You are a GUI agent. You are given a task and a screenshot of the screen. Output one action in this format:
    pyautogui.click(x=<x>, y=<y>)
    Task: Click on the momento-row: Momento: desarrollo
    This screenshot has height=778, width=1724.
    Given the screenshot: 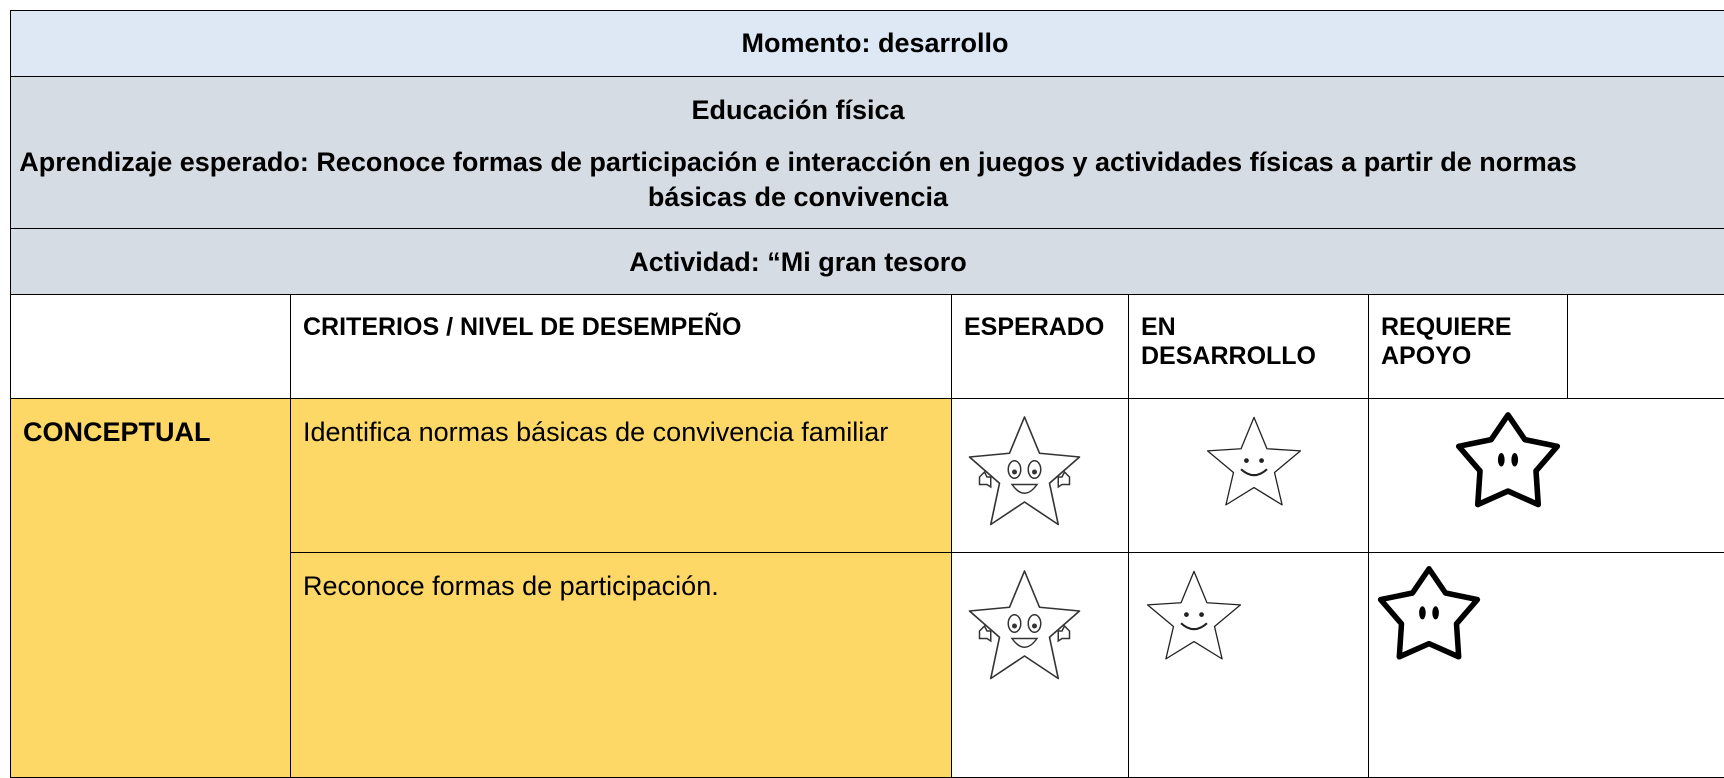 What is the action you would take?
    pyautogui.click(x=867, y=43)
    